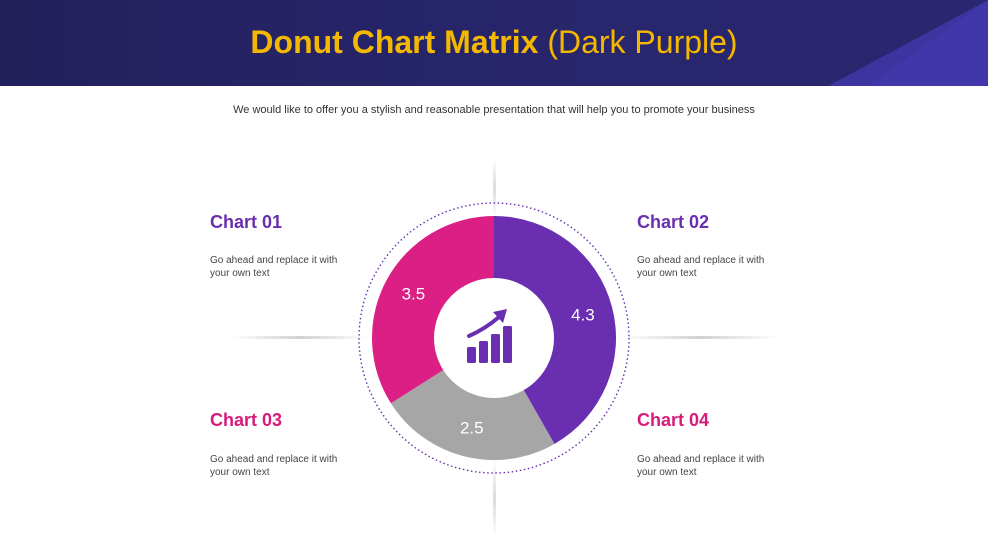 The image size is (988, 556). What do you see at coordinates (583, 314) in the screenshot?
I see `donut-value-label-1: 4.3` at bounding box center [583, 314].